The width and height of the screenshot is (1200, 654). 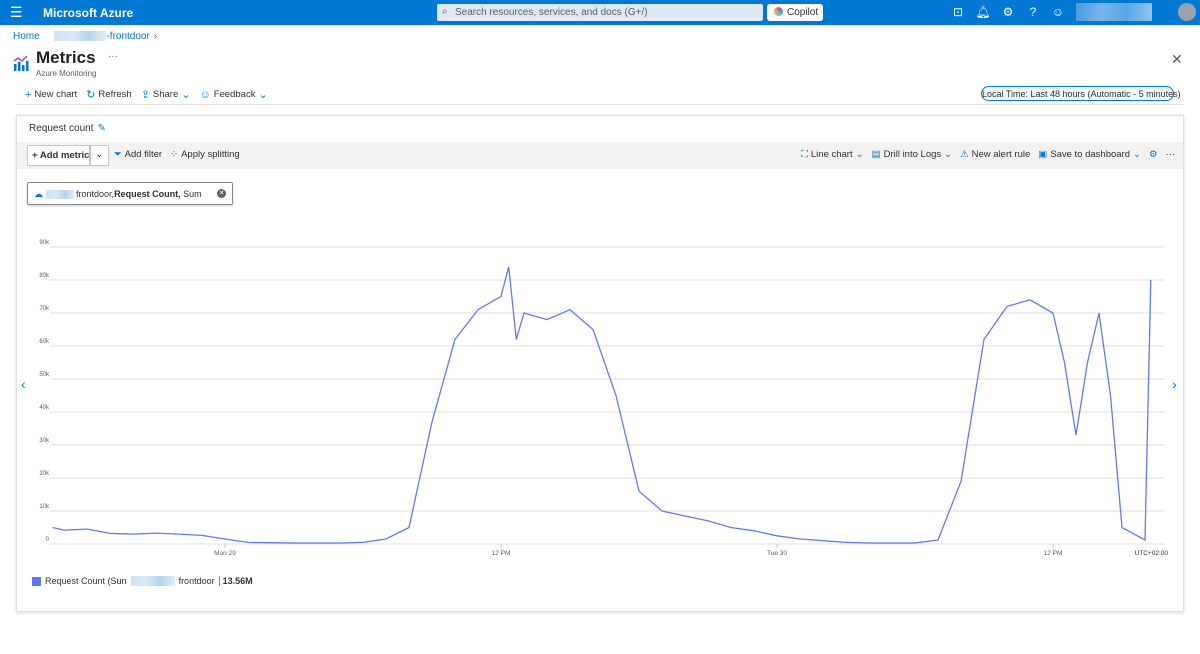 I want to click on divider, so click(x=600, y=104).